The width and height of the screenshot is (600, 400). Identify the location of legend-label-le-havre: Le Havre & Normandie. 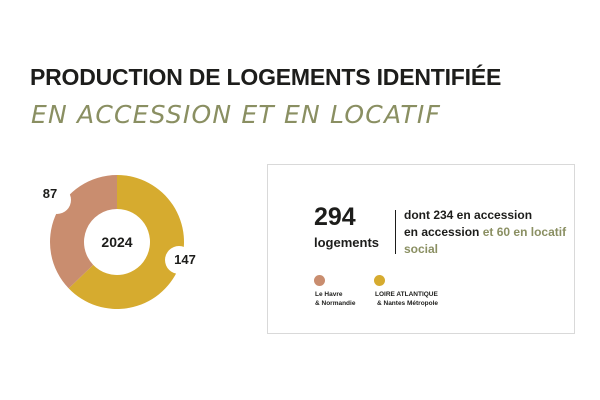
(360, 299).